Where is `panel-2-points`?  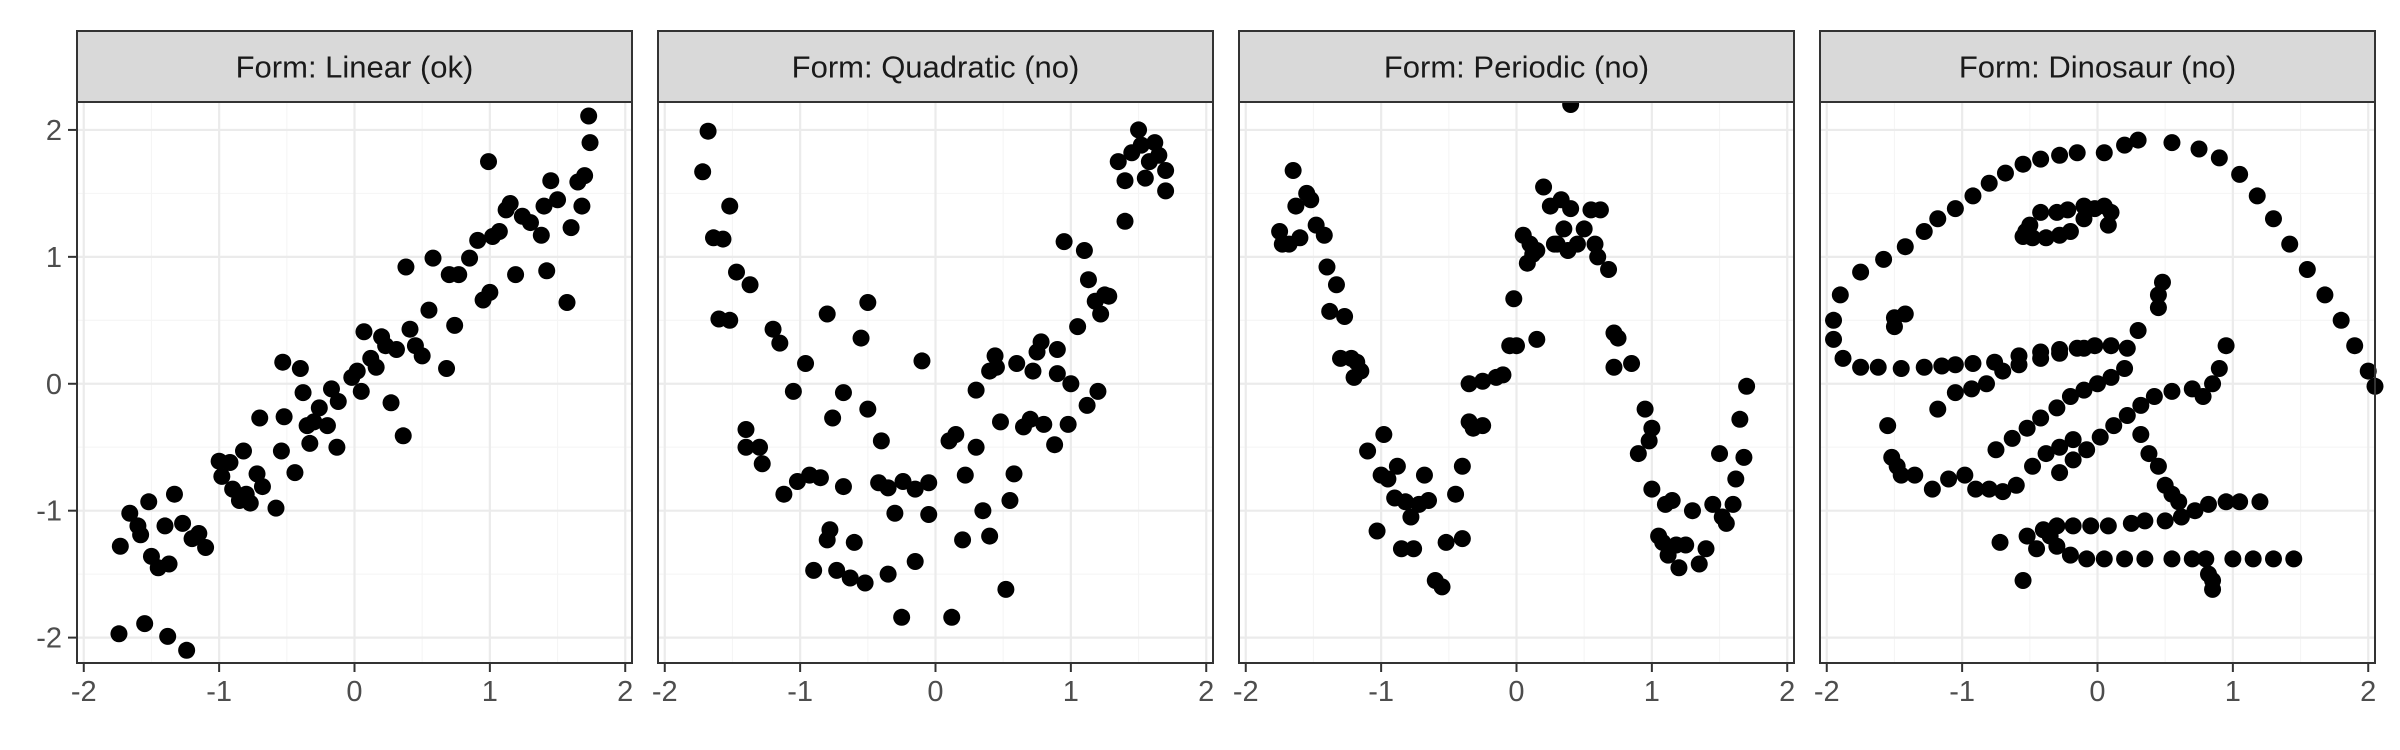
panel-2-points is located at coordinates (934, 373).